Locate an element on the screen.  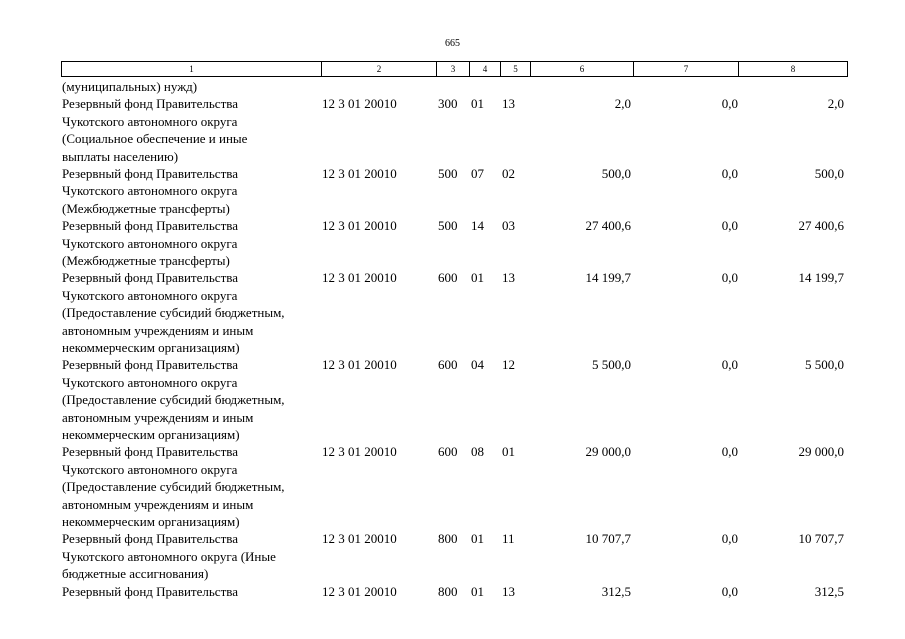
header-col-2: 2 is located at coordinates (379, 69).